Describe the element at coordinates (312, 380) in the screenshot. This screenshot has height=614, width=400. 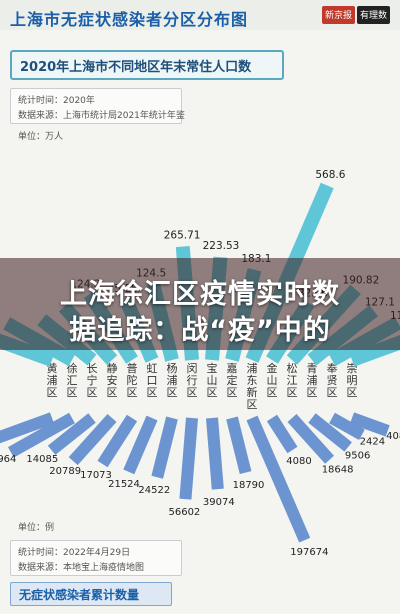
I see `district-label-13-char-1: 浦` at that location.